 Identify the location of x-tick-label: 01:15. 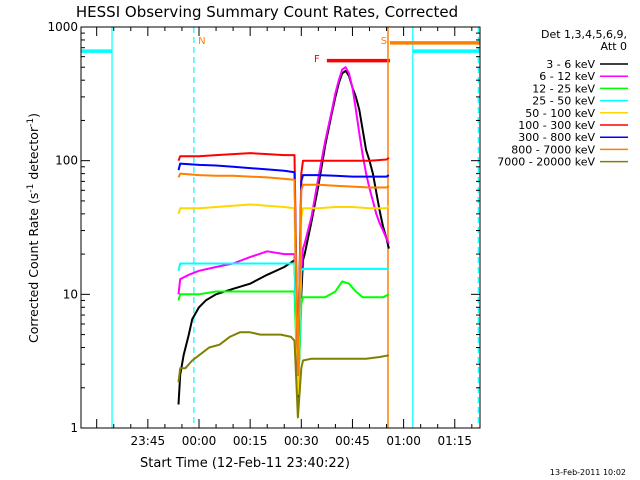
(454, 441).